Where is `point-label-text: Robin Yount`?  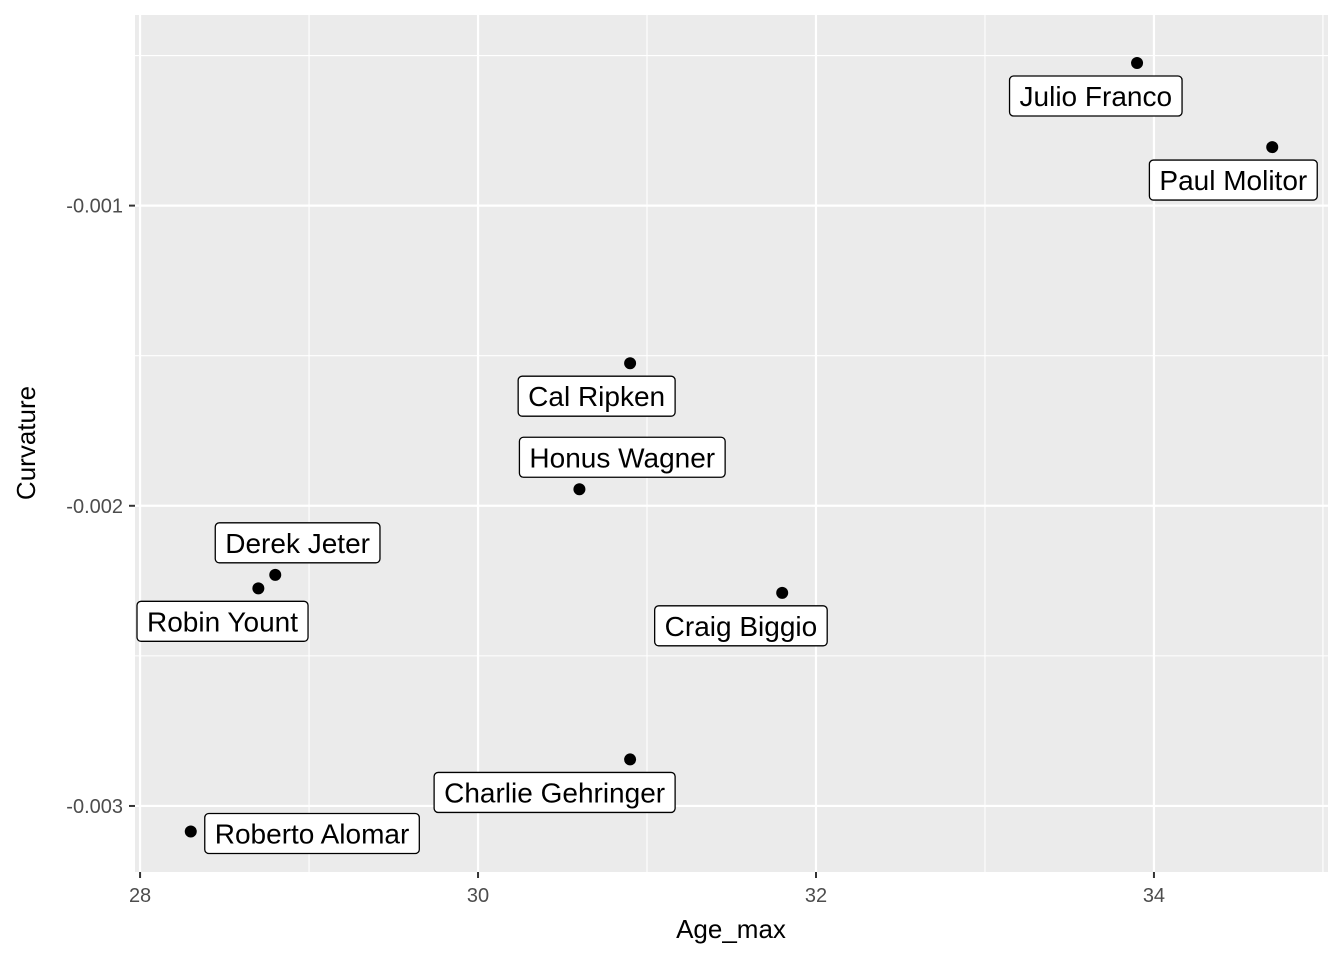
point-label-text: Robin Yount is located at coordinates (222, 621).